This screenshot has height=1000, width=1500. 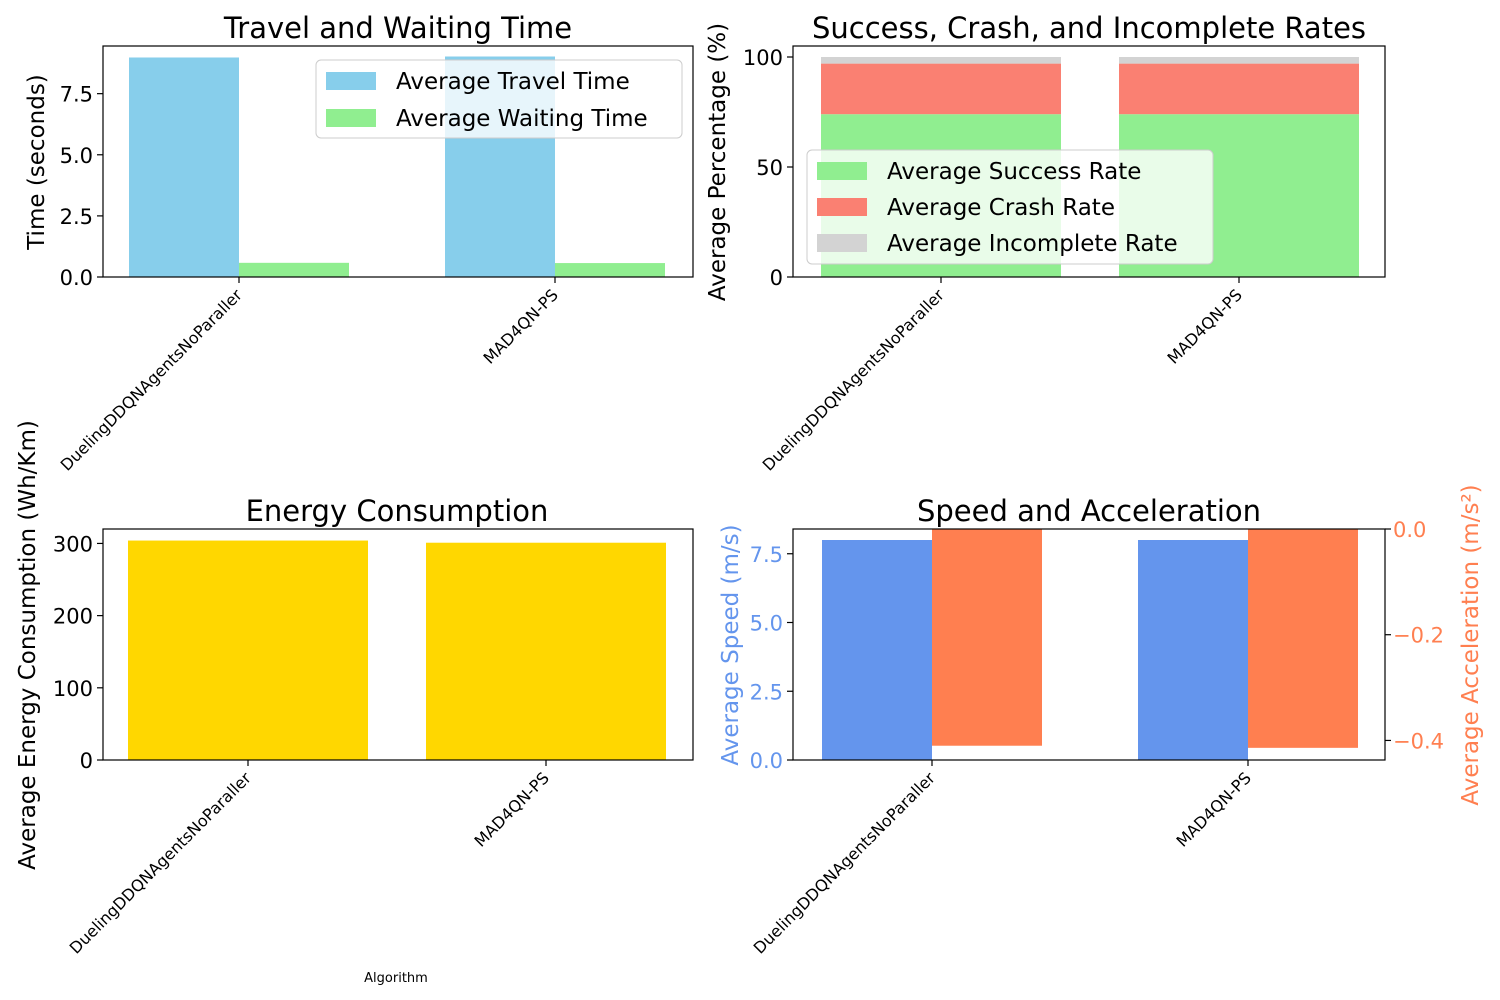 I want to click on y-tick-label: 50, so click(x=769, y=168).